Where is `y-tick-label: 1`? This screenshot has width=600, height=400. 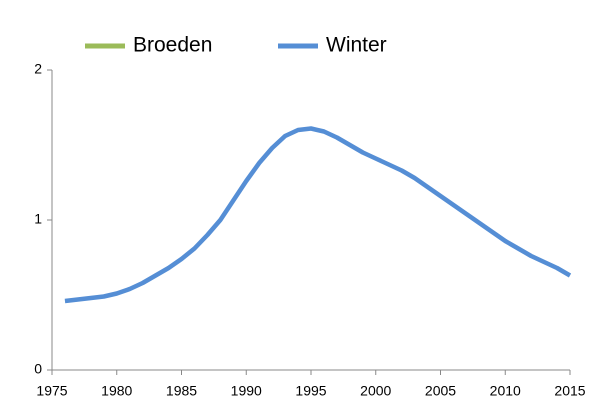
y-tick-label: 1 is located at coordinates (38, 219).